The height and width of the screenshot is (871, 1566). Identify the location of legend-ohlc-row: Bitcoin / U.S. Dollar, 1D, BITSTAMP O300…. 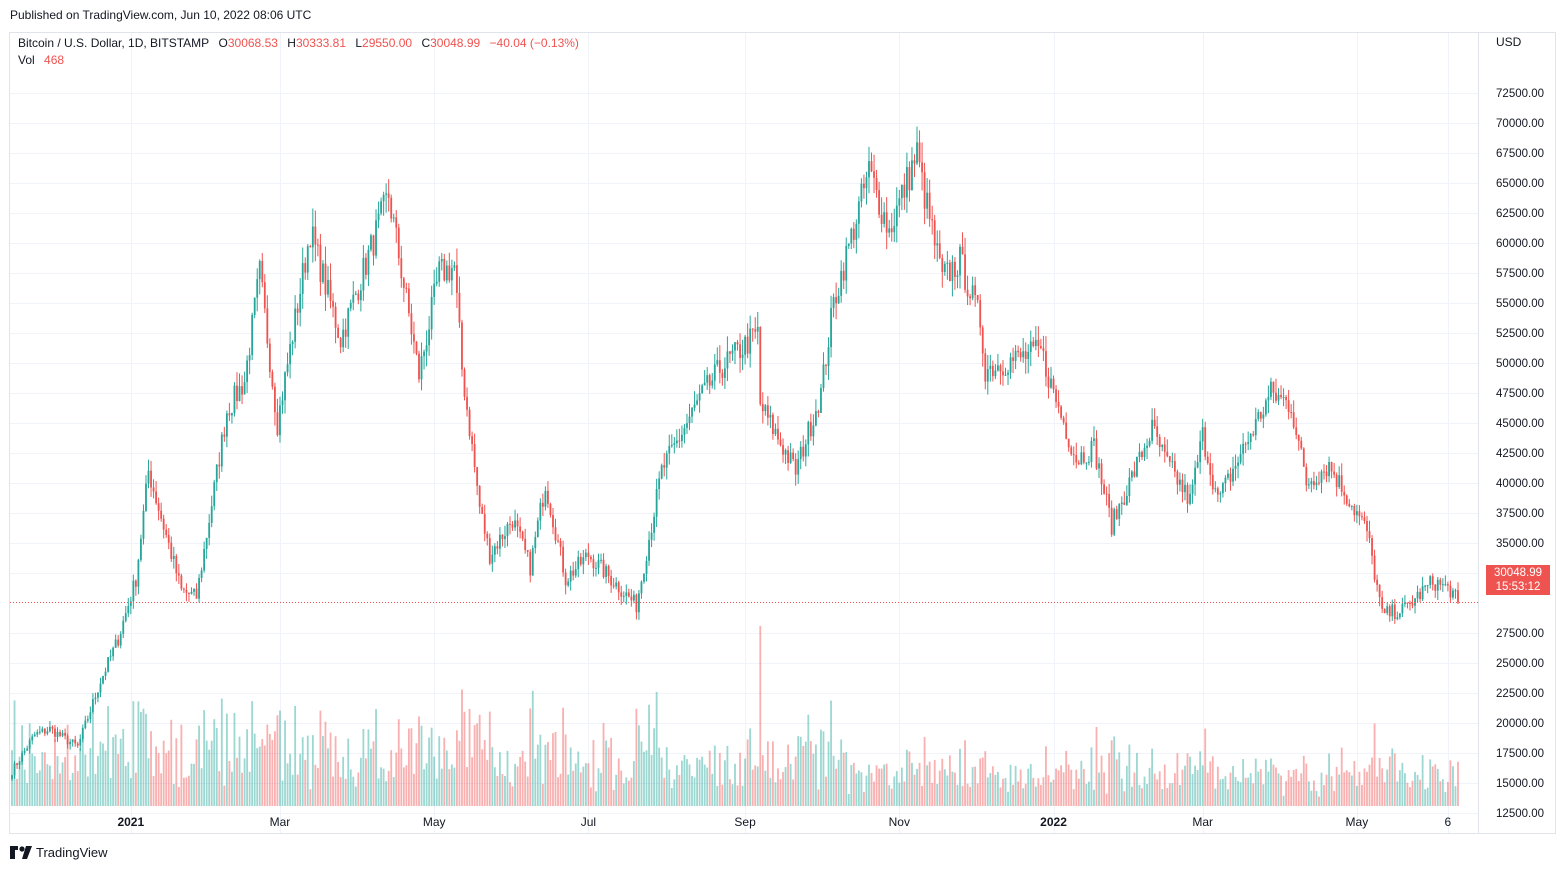
(298, 43).